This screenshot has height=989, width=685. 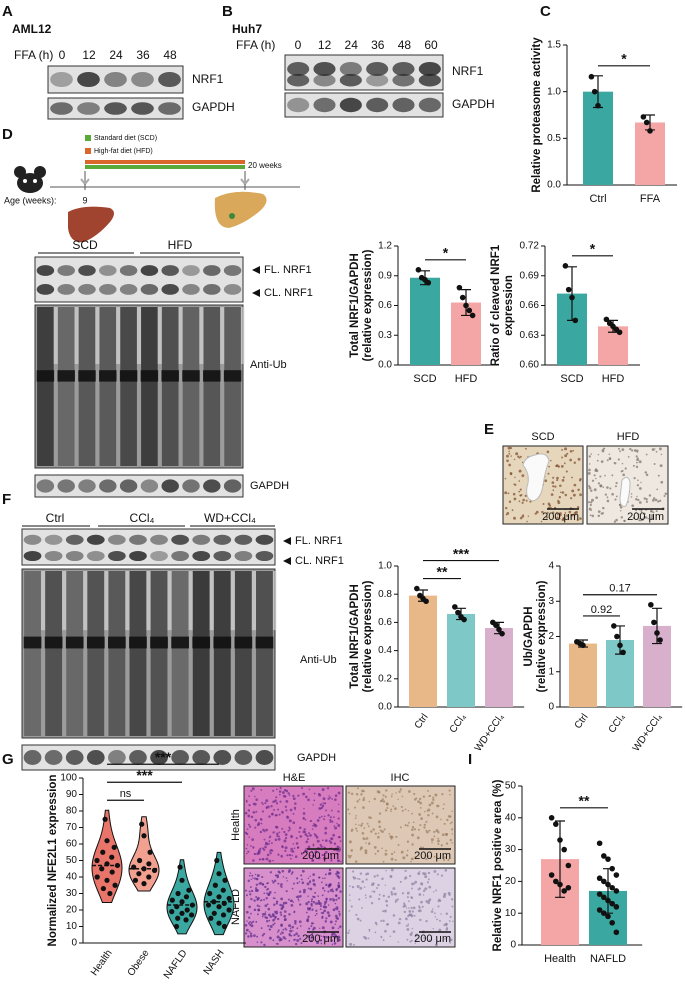 I want to click on blot-gap, so click(x=169, y=601).